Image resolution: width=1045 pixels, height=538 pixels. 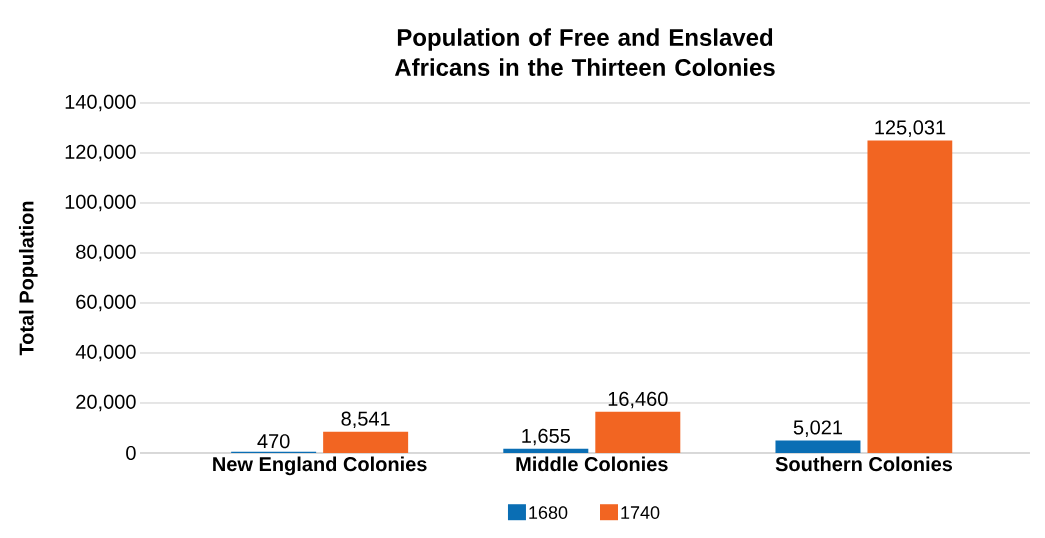 What do you see at coordinates (365, 420) in the screenshot?
I see `data-label: 8,541` at bounding box center [365, 420].